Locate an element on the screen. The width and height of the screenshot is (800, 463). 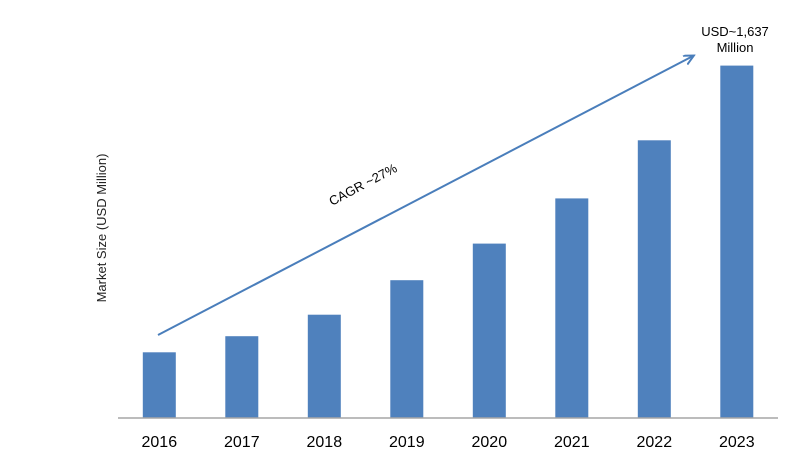
x-tick-2020: 2020 is located at coordinates (490, 442).